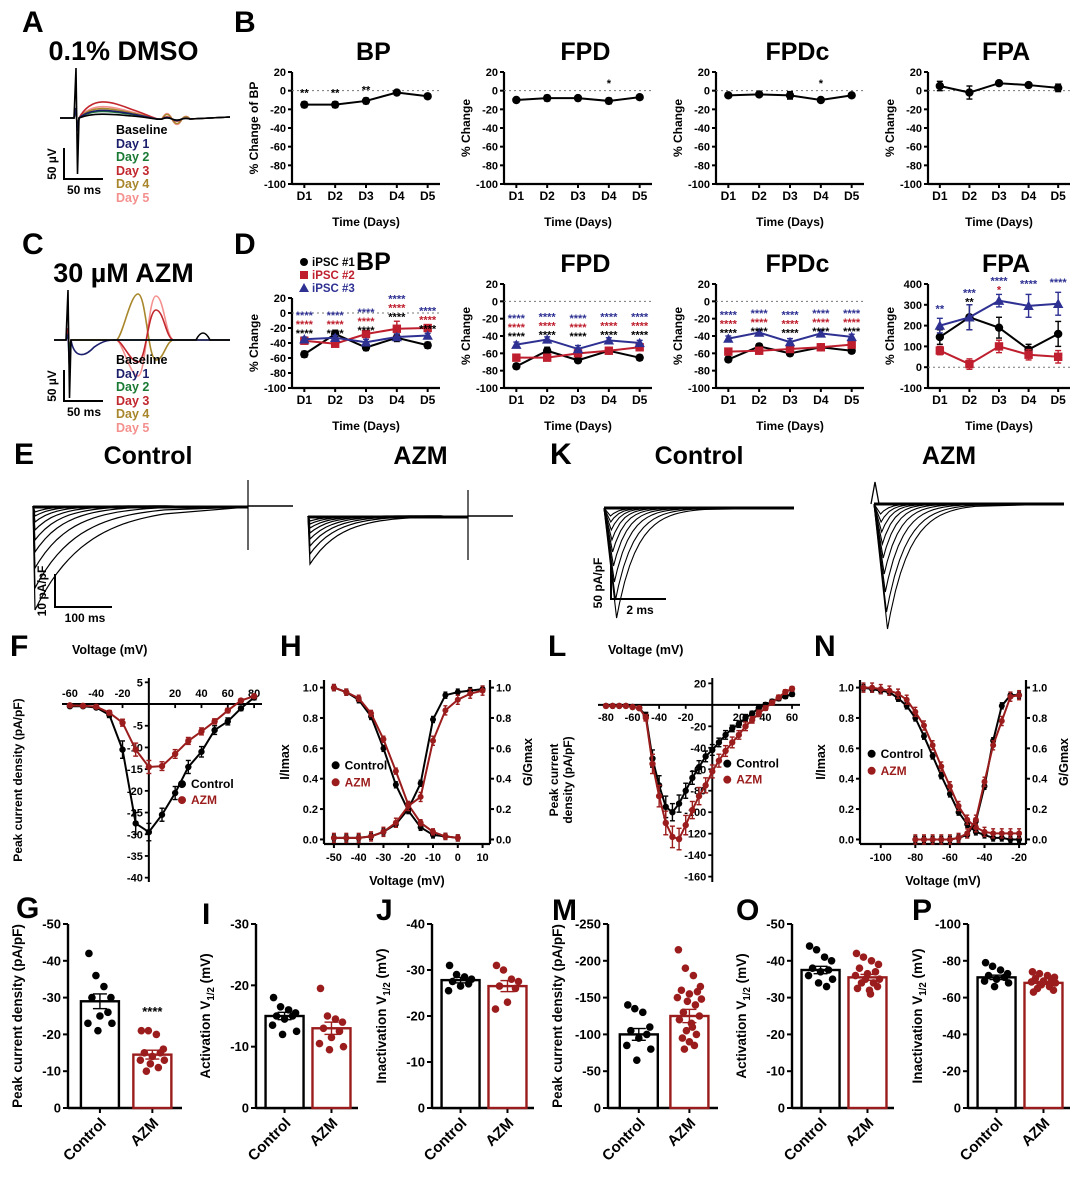 This screenshot has height=1194, width=1080. Describe the element at coordinates (640, 610) in the screenshot. I see `scalebar-horizontal-label: 2 ms` at that location.